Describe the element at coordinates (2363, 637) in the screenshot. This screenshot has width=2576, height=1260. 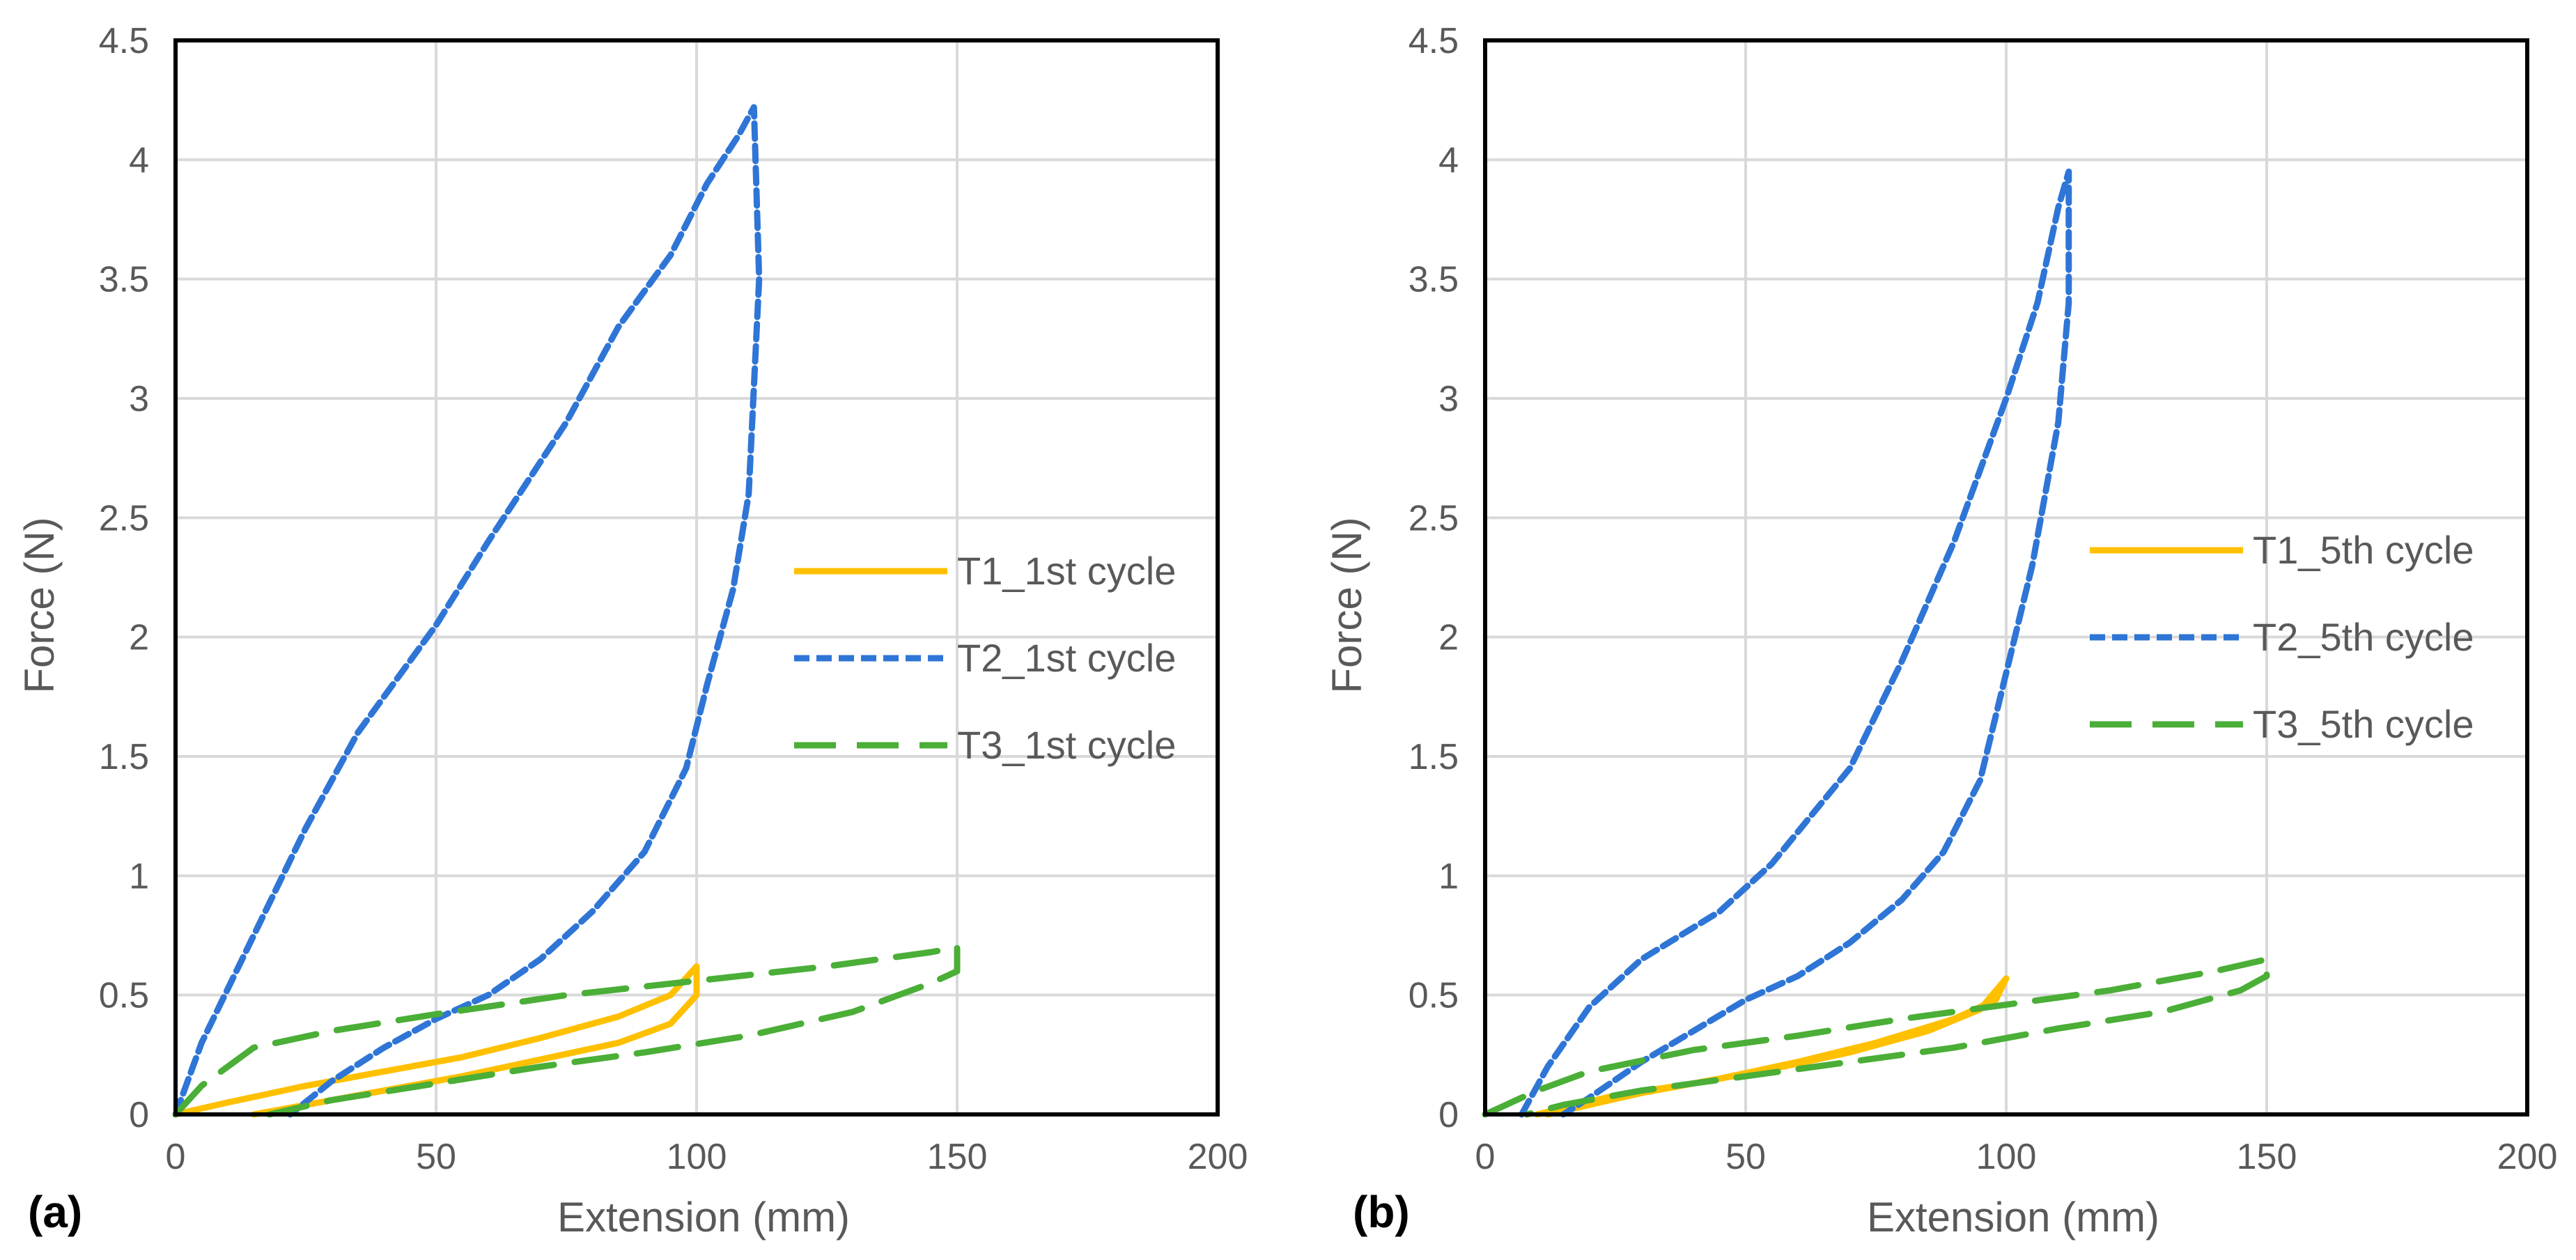
I see `legend-label-2: T2_5th cycle` at that location.